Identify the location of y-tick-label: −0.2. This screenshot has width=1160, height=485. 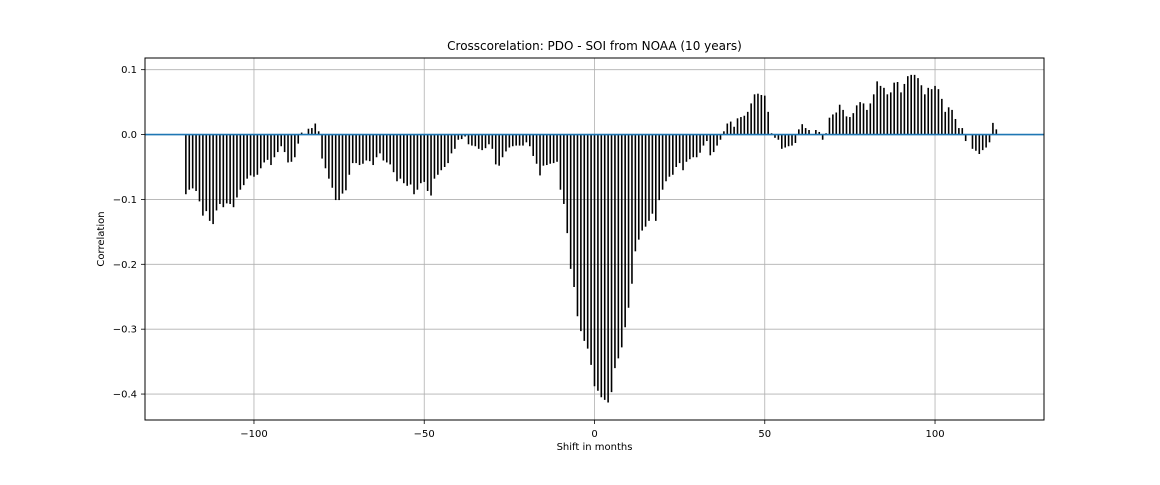
(125, 265).